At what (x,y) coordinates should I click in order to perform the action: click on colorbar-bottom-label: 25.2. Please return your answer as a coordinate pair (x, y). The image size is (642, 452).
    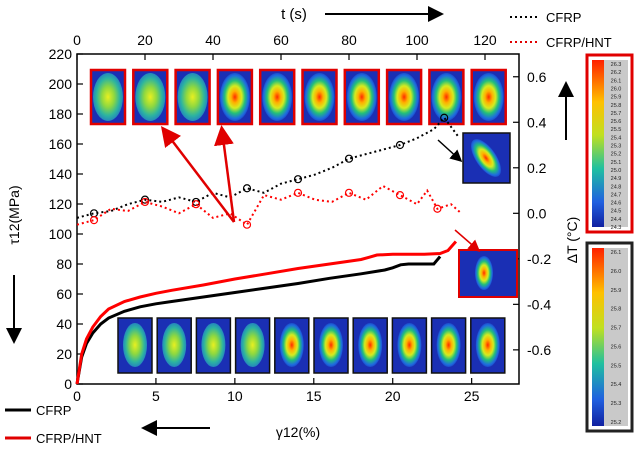
    Looking at the image, I should click on (616, 423).